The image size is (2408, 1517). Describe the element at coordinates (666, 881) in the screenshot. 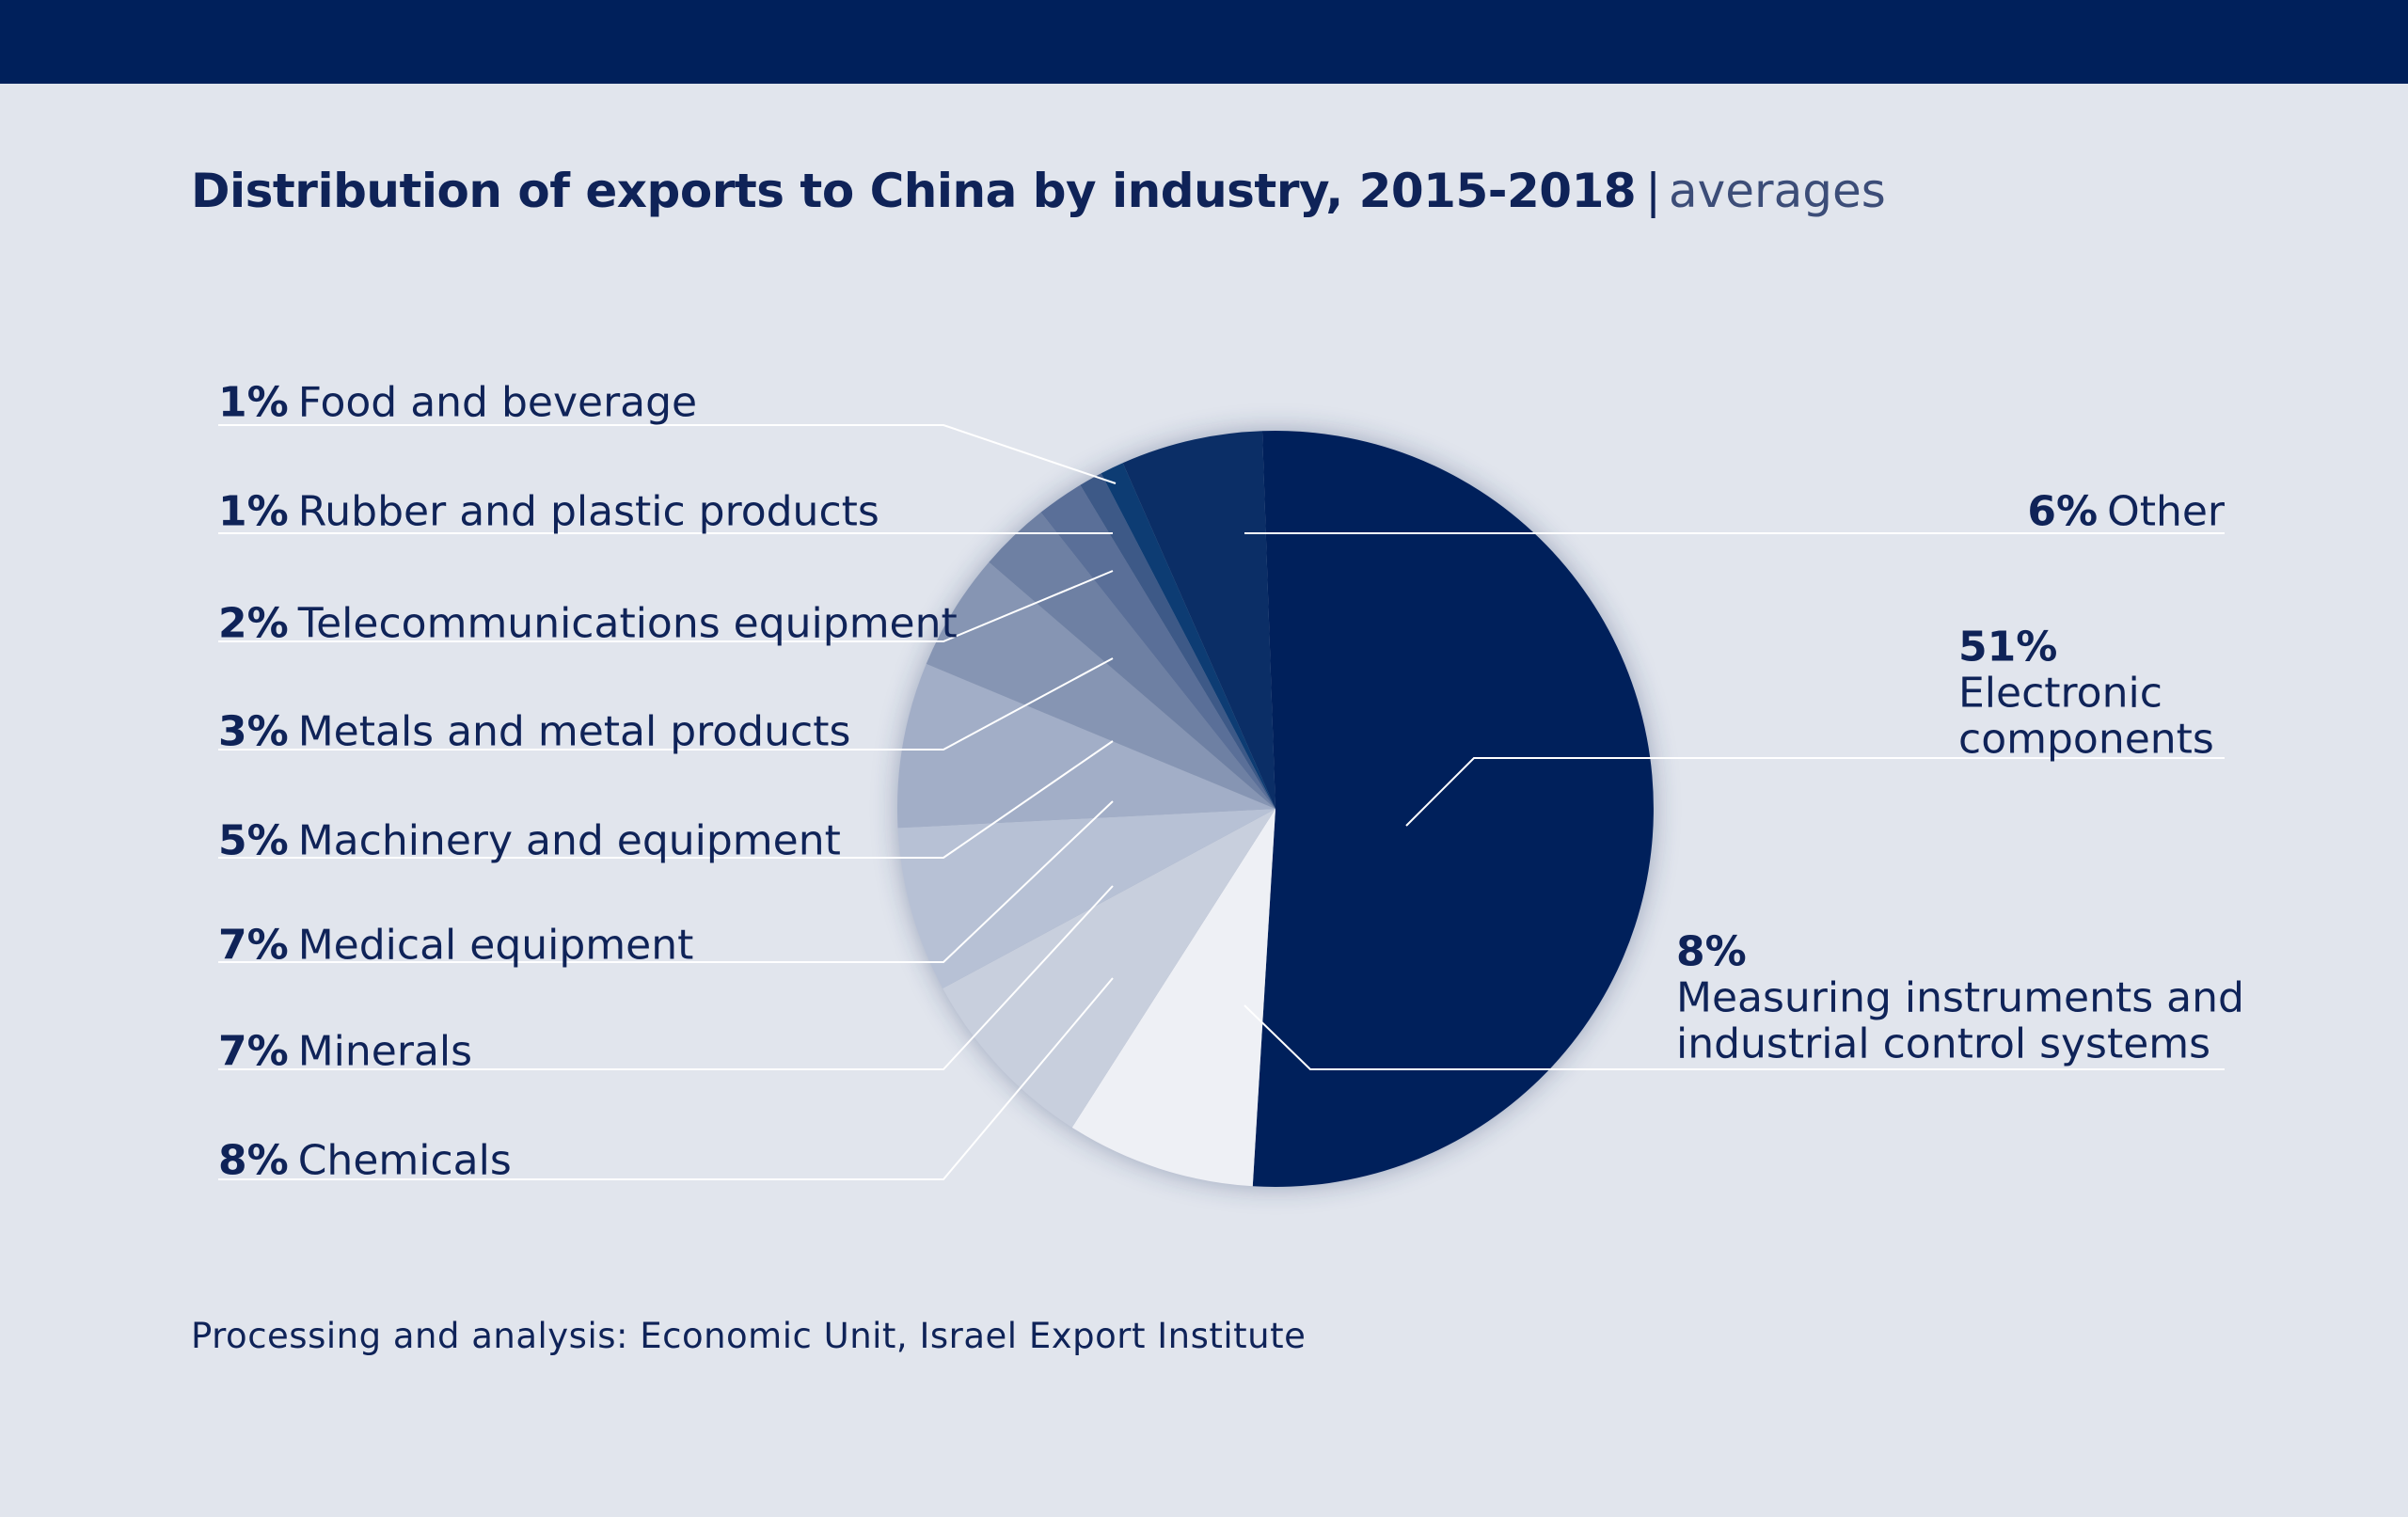

I see `leader-line-medical-equipment` at that location.